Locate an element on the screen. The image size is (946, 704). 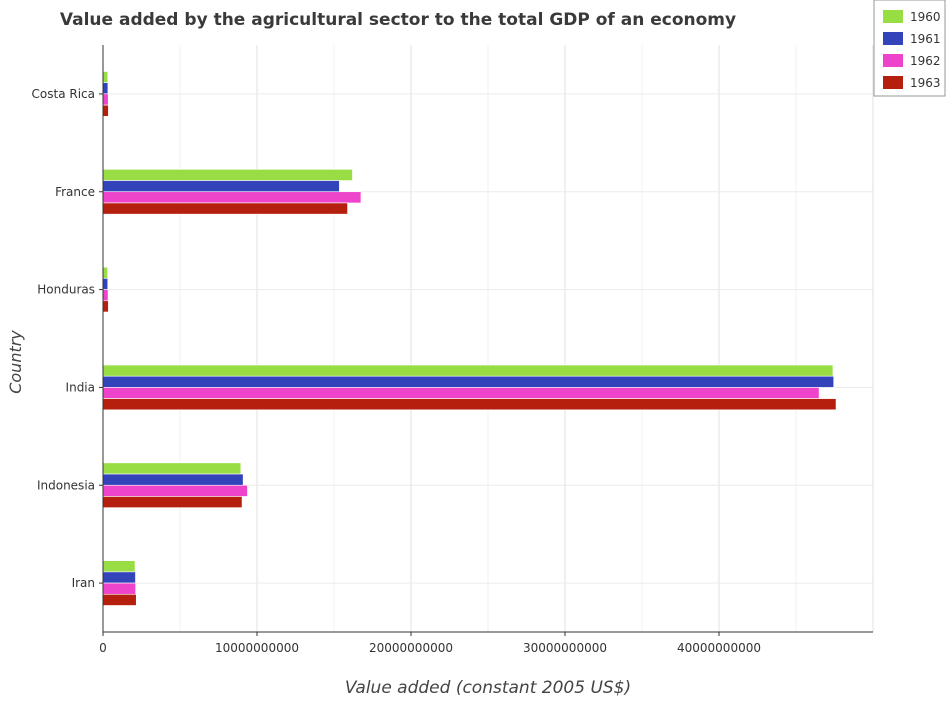
bar-1961-indonesia is located at coordinates (173, 479).